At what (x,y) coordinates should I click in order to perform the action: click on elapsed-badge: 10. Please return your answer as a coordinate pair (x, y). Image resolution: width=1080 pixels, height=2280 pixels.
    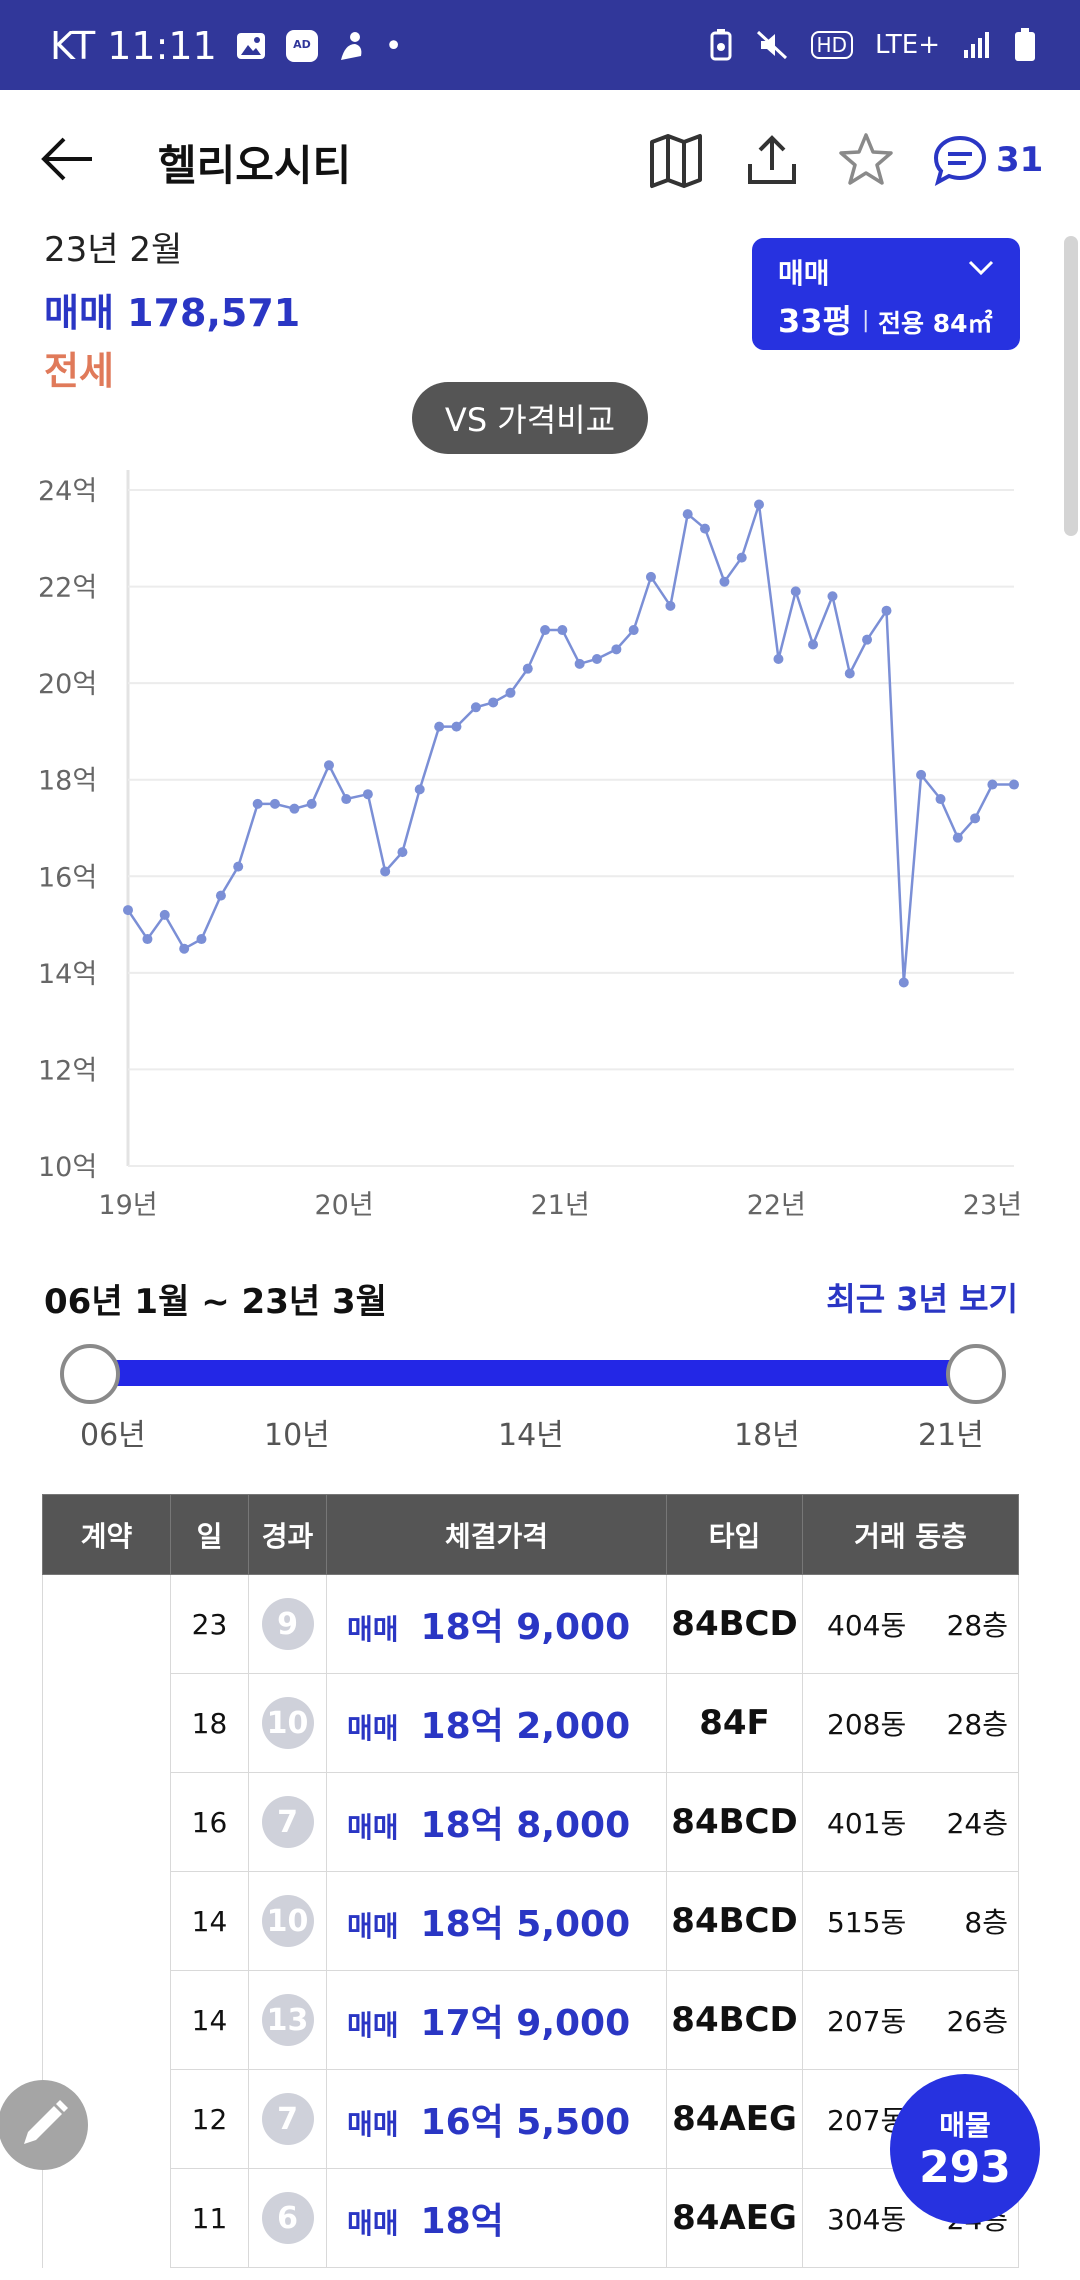
    Looking at the image, I should click on (287, 1723).